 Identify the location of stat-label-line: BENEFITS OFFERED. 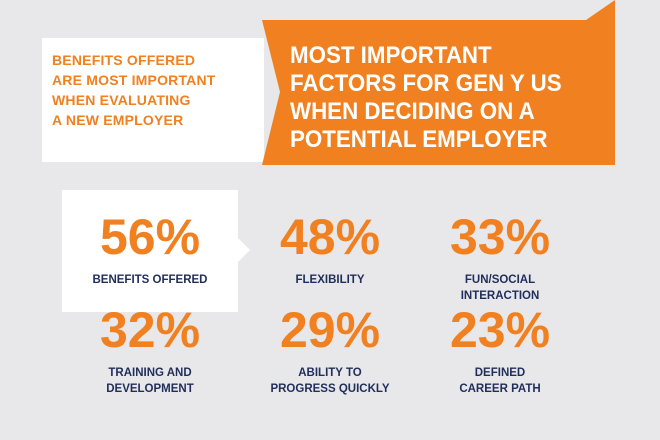
(150, 280).